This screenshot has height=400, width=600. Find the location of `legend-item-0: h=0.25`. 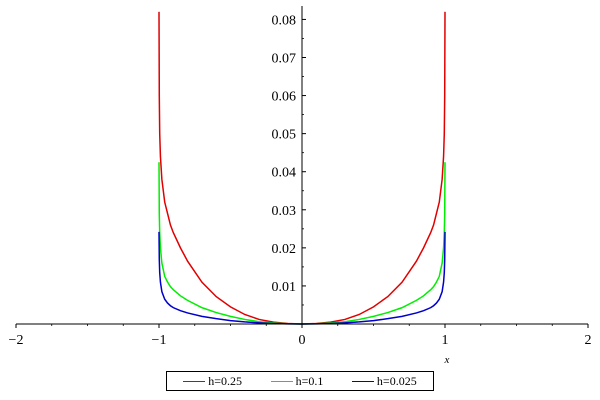

legend-item-0: h=0.25 is located at coordinates (212, 381).